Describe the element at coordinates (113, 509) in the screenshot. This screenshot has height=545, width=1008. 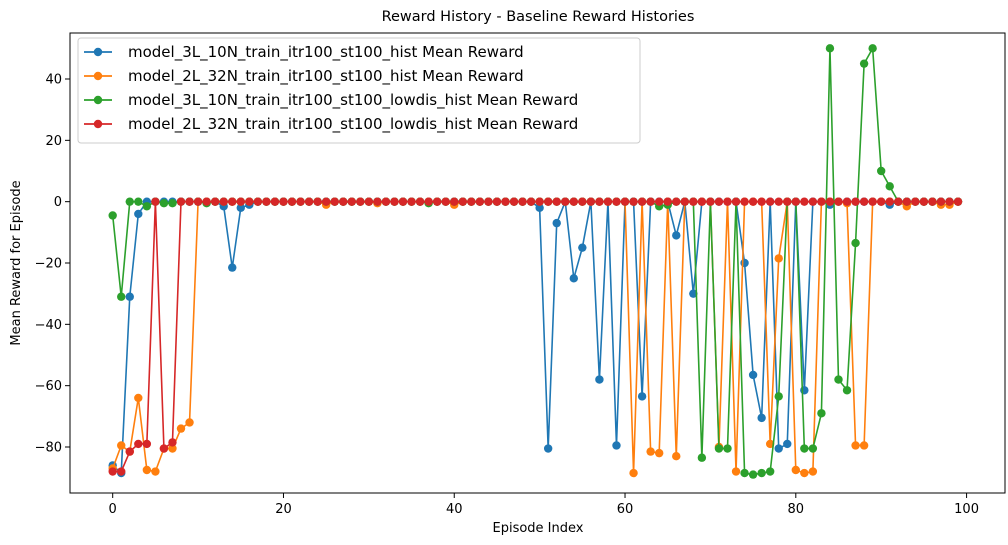
I see `x-tick-label: 0` at that location.